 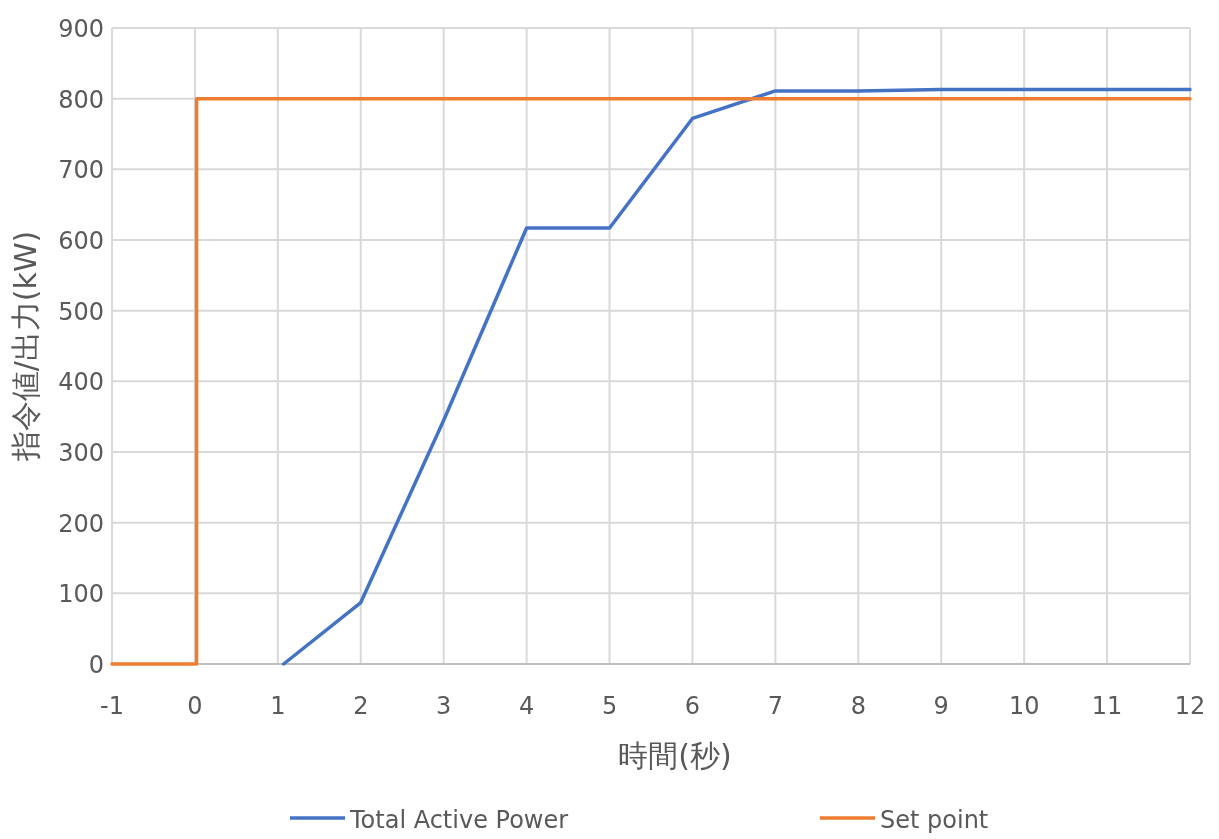 What do you see at coordinates (81, 594) in the screenshot?
I see `y-tick-label: 100` at bounding box center [81, 594].